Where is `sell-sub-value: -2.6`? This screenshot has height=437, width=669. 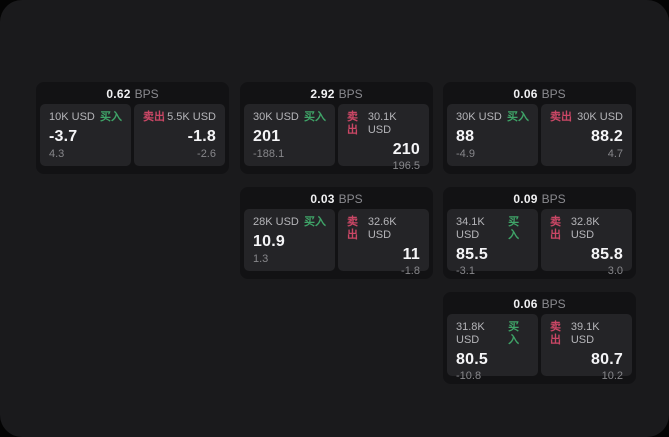 sell-sub-value: -2.6 is located at coordinates (206, 154).